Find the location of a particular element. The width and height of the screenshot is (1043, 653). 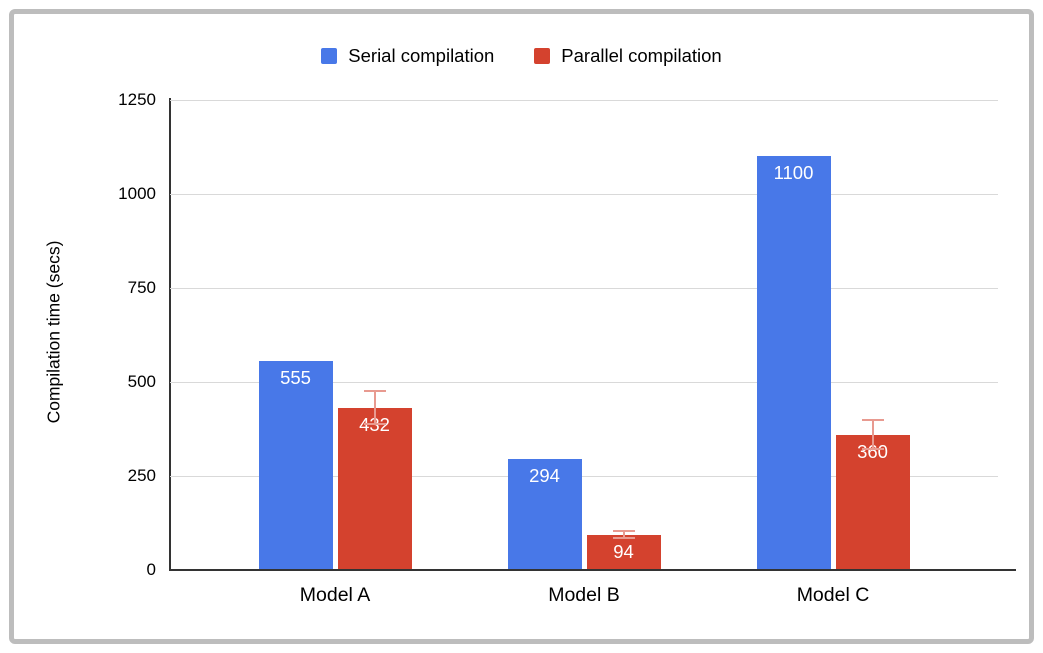

bar-value-label: 1100 is located at coordinates (793, 173).